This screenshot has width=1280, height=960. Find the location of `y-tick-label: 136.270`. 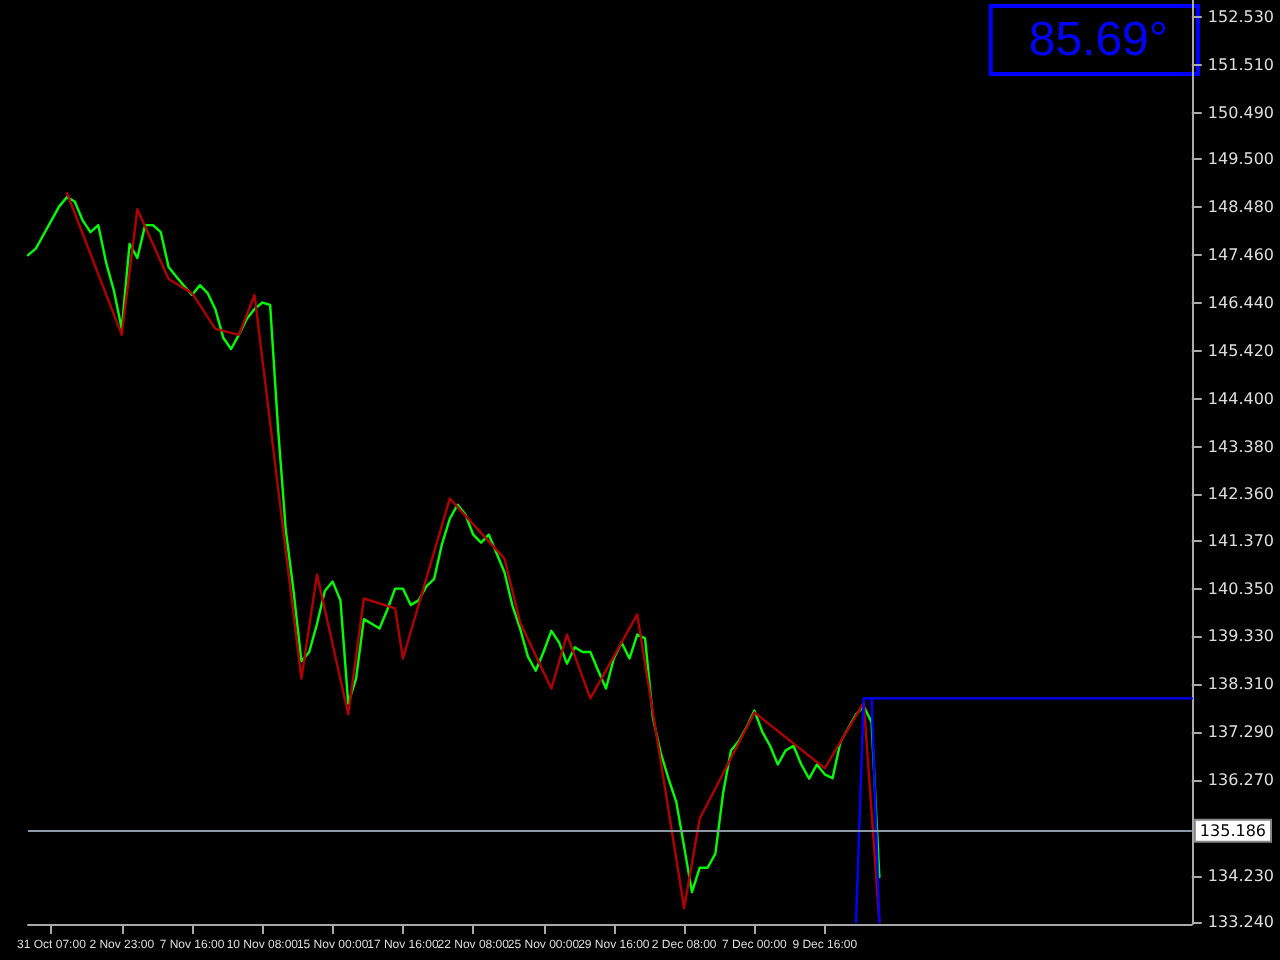

y-tick-label: 136.270 is located at coordinates (1241, 780).